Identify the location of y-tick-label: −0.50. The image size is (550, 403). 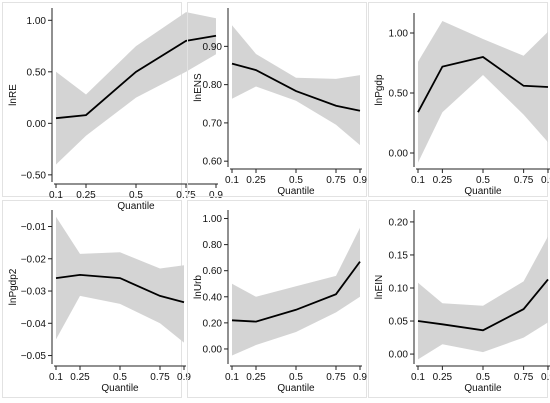
(34, 175).